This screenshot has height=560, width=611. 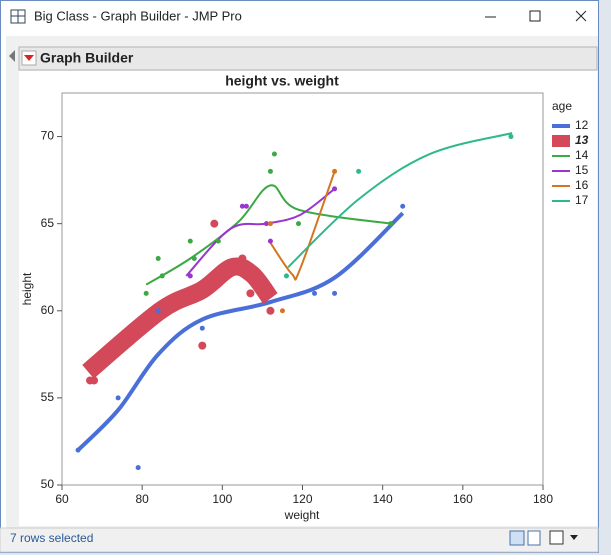 What do you see at coordinates (222, 499) in the screenshot?
I see `x-tick-label: 100` at bounding box center [222, 499].